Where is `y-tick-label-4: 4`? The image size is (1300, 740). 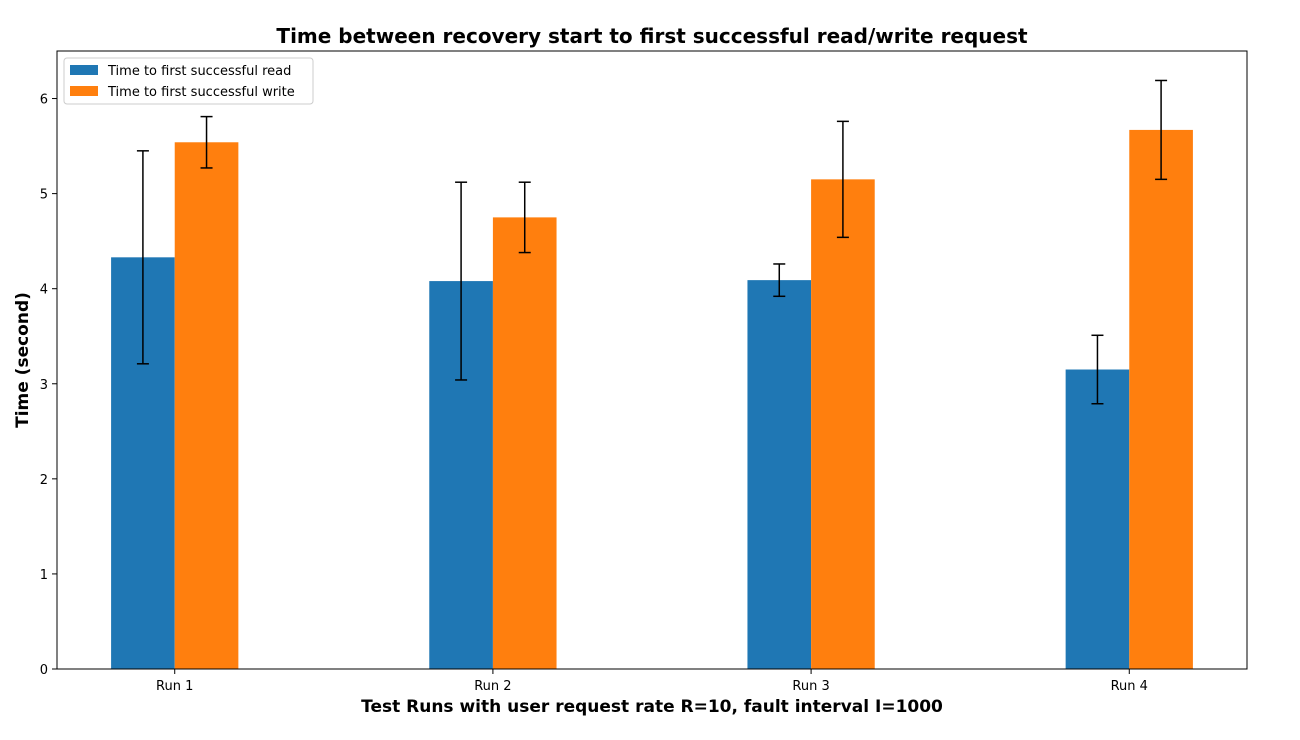
y-tick-label-4: 4 is located at coordinates (44, 290).